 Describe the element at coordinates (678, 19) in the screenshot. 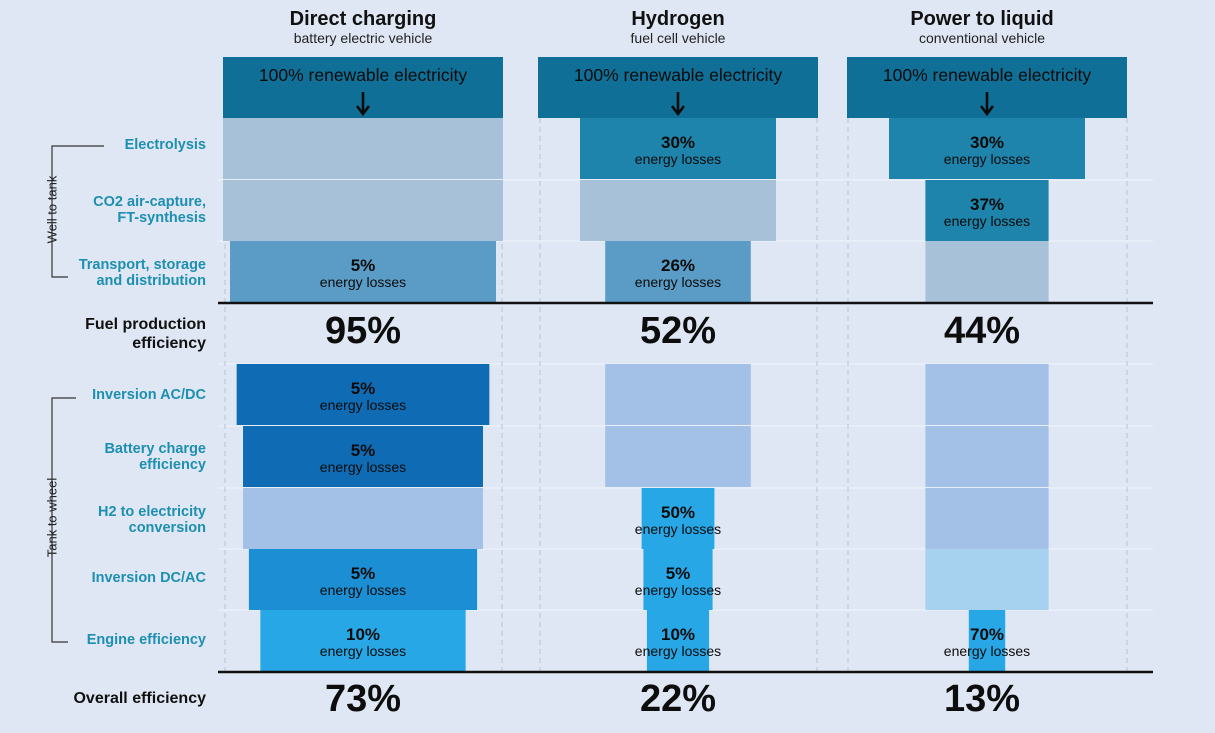

I see `column-title-text: Hydrogen` at that location.